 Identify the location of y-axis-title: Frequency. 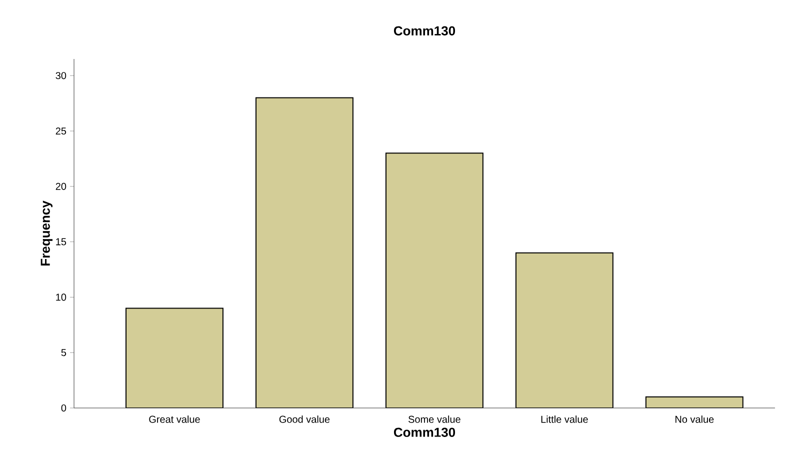
(46, 233).